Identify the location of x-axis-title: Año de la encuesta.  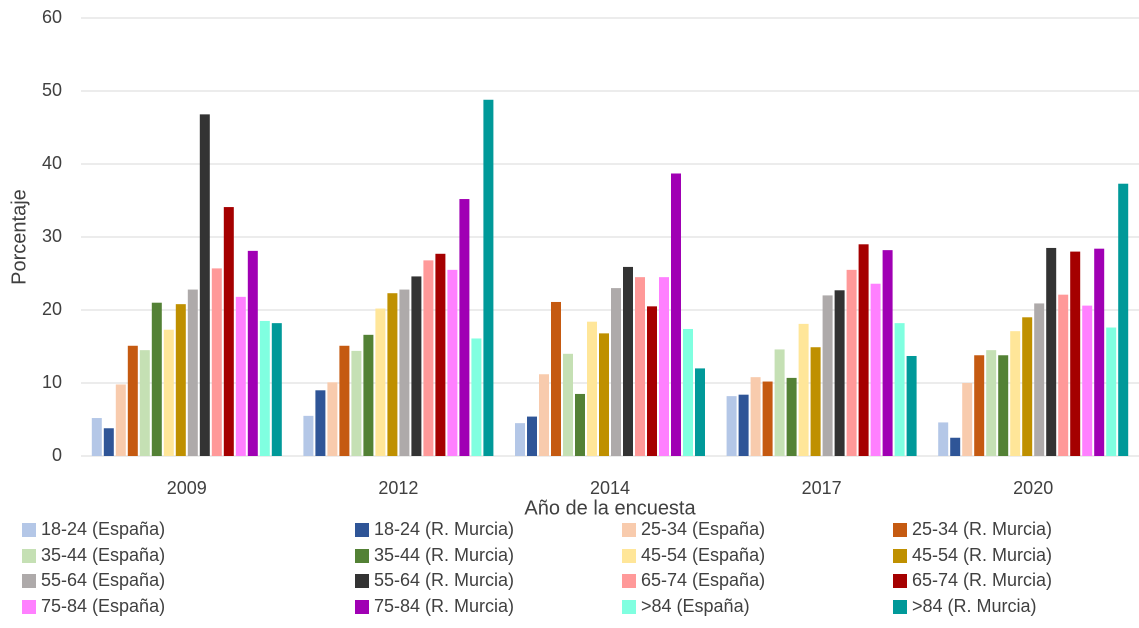
(610, 508).